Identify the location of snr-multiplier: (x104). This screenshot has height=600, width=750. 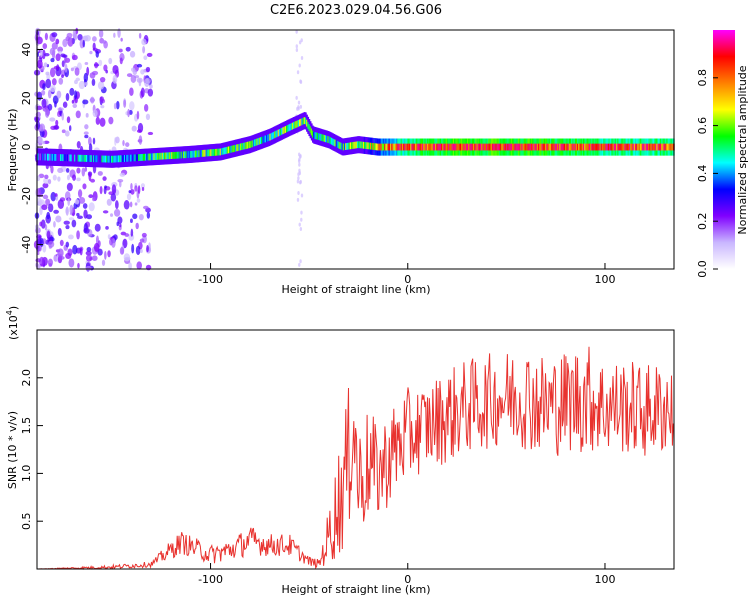
(12, 323).